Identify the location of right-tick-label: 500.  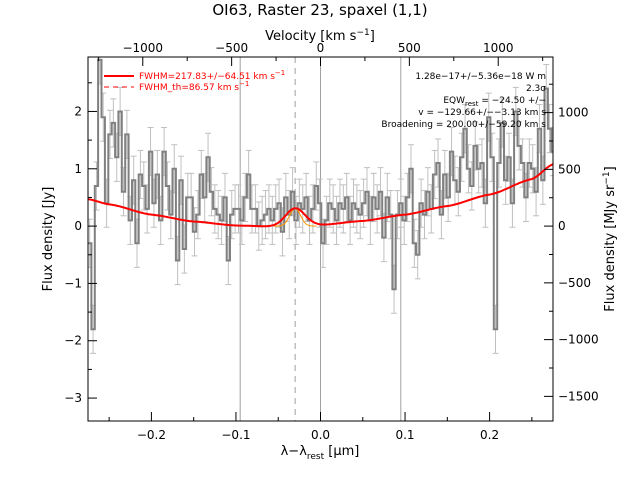
(569, 169).